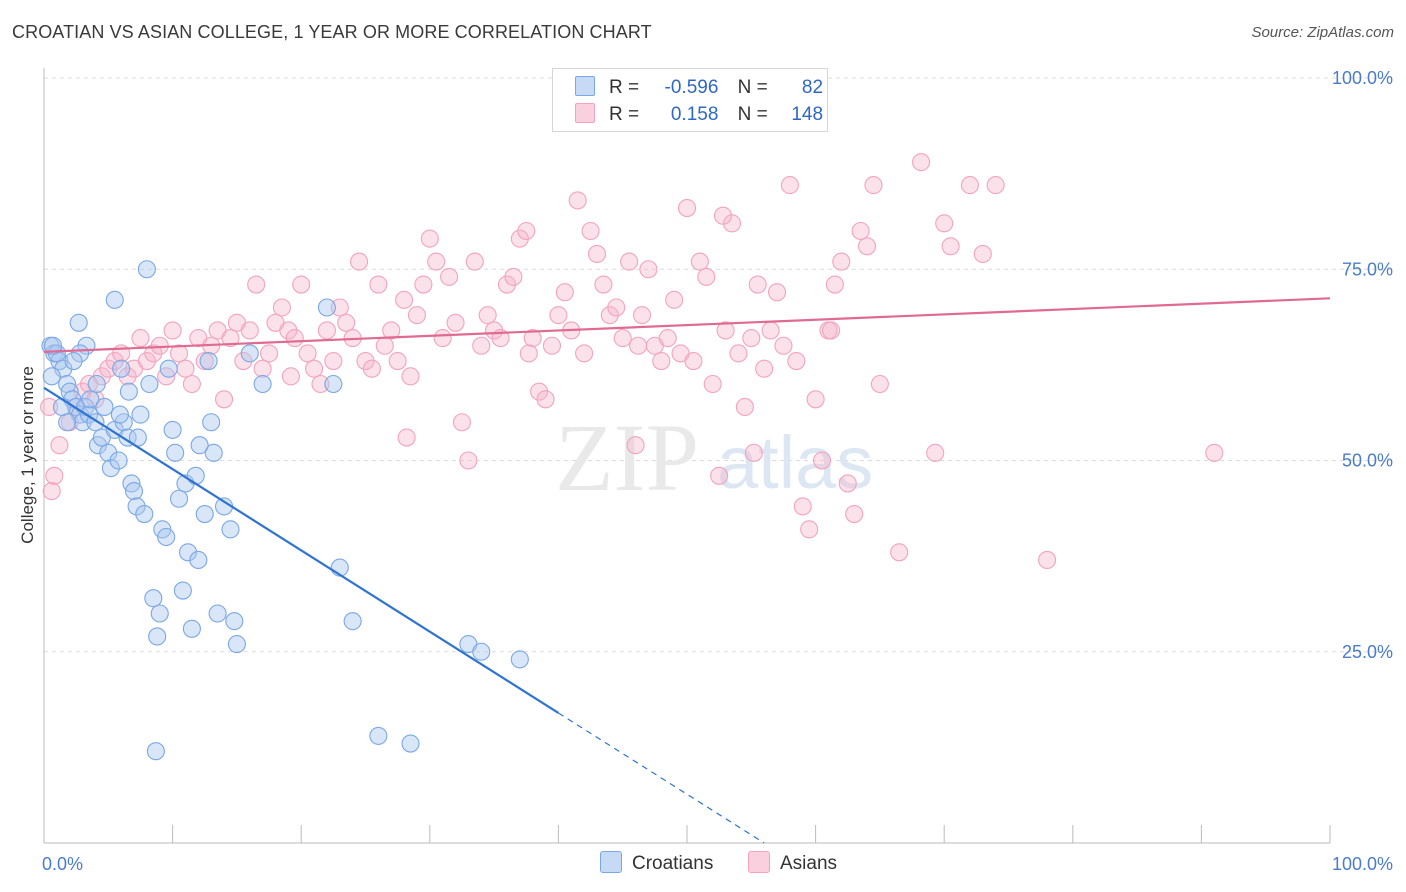  I want to click on asians-trend-line, so click(687, 325).